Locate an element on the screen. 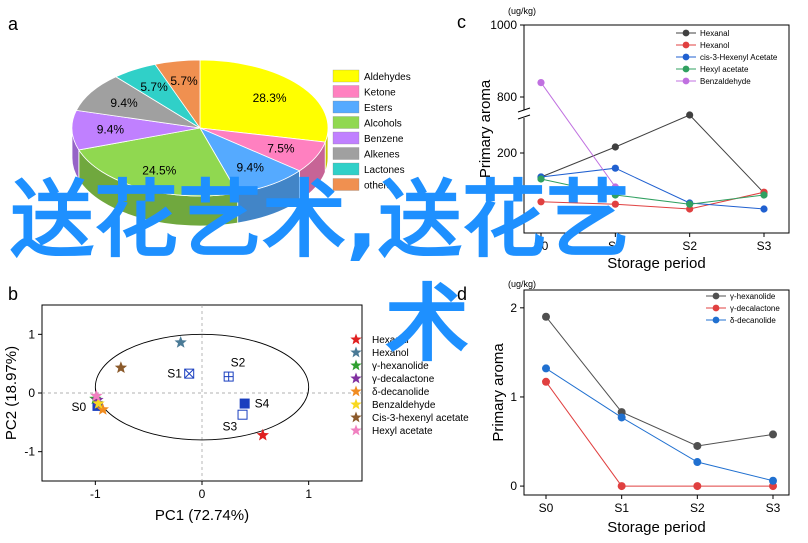  pie-label-others: 5.7% is located at coordinates (184, 81).